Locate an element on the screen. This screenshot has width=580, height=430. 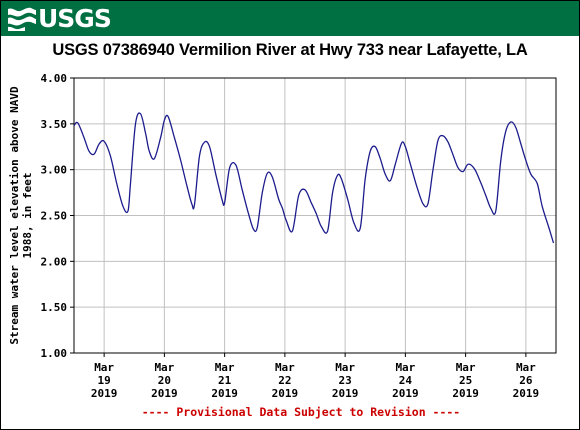
y-tick-label: 2.50 is located at coordinates (54, 216).